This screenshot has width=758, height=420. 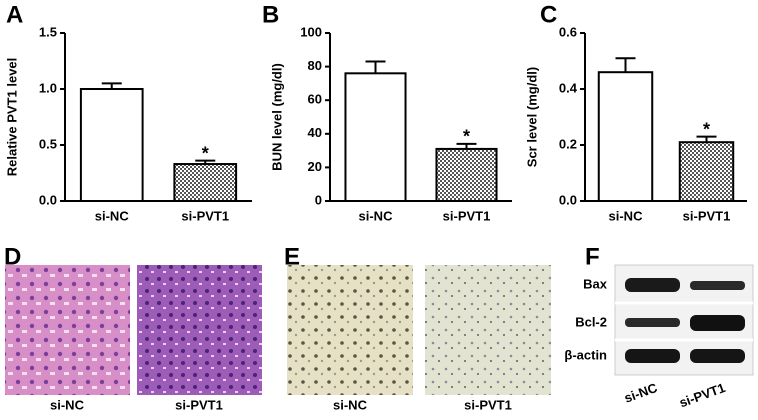 What do you see at coordinates (315, 166) in the screenshot?
I see `y-tick-label: 20` at bounding box center [315, 166].